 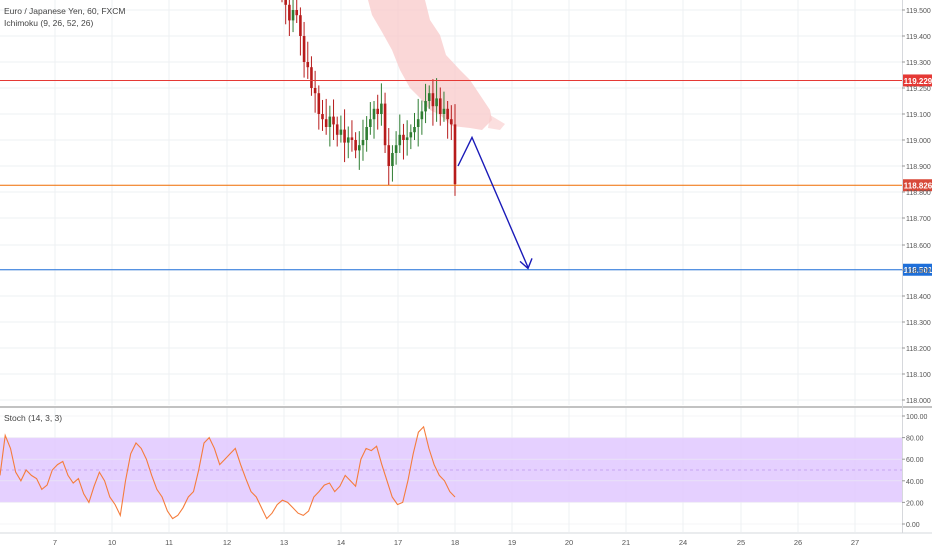 I want to click on projection-arrow, so click(x=495, y=202).